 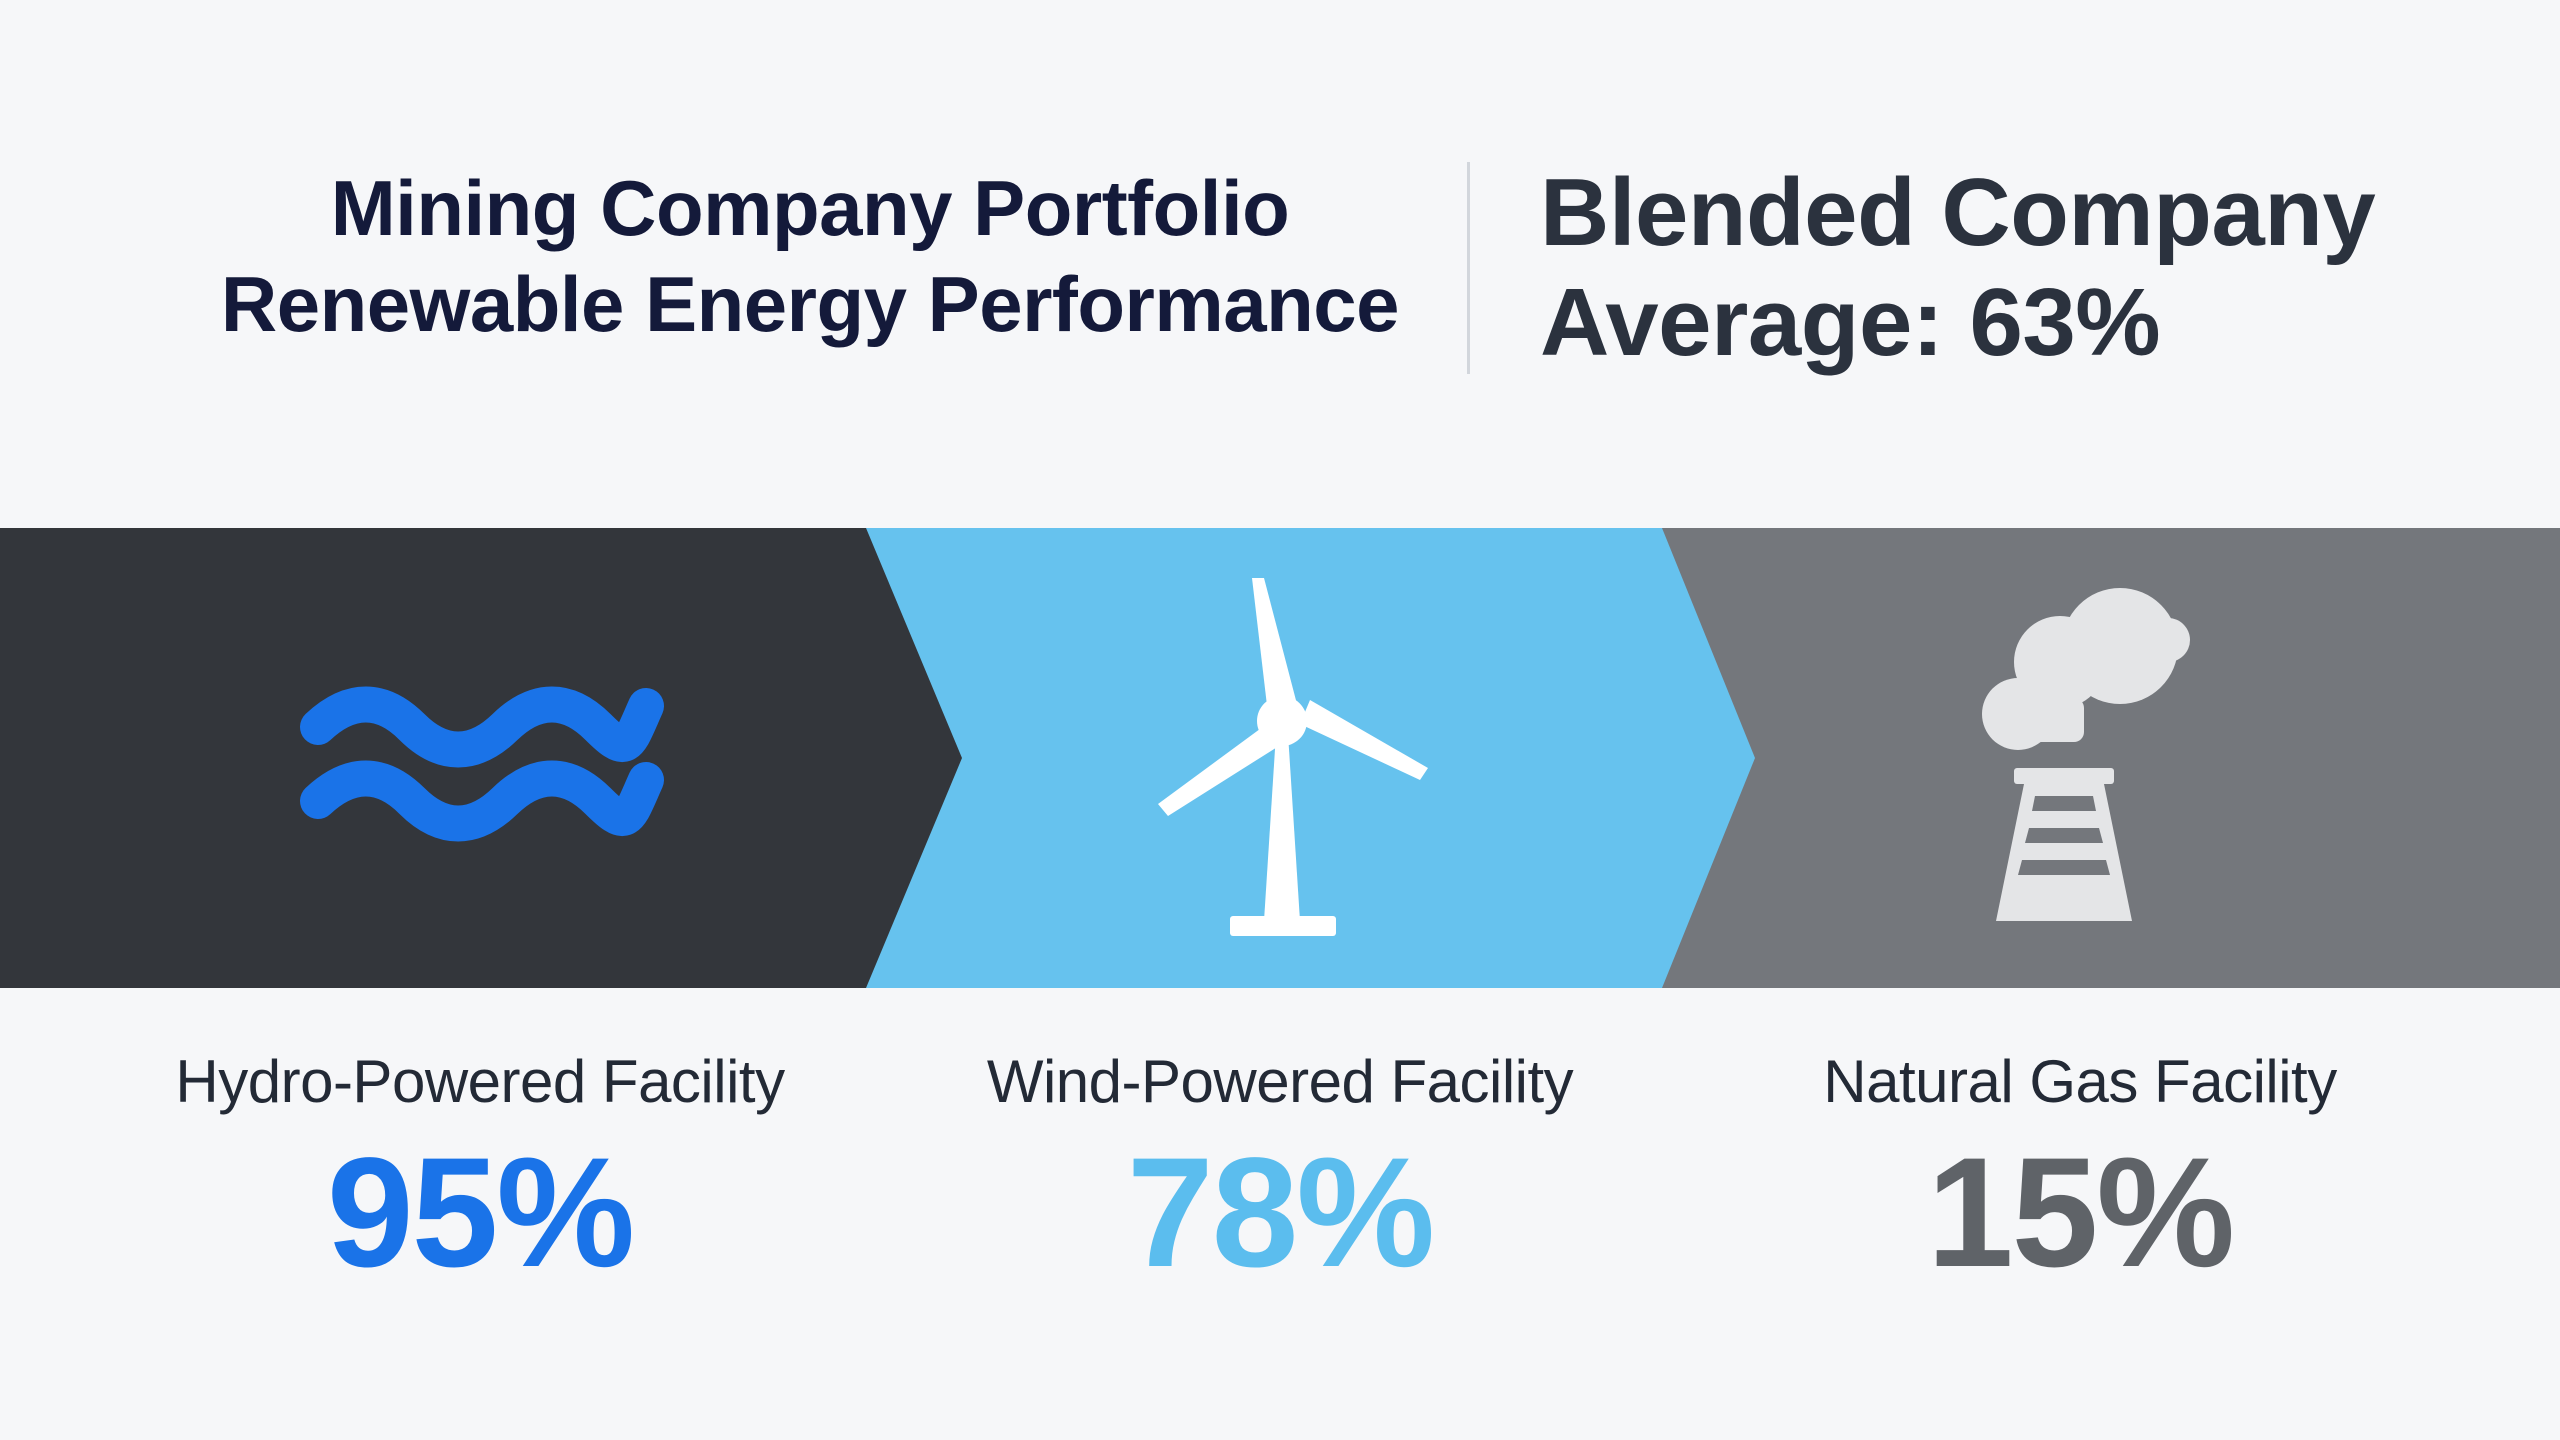 What do you see at coordinates (1293, 757) in the screenshot?
I see `wind-turbine-icon` at bounding box center [1293, 757].